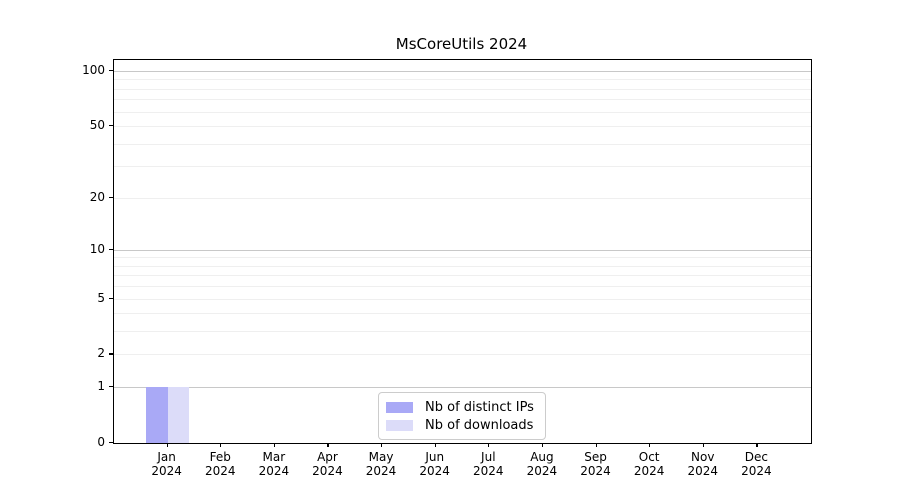 This screenshot has width=900, height=500. I want to click on legend-entry-distinct-ips: Nb of distinct IPs, so click(462, 407).